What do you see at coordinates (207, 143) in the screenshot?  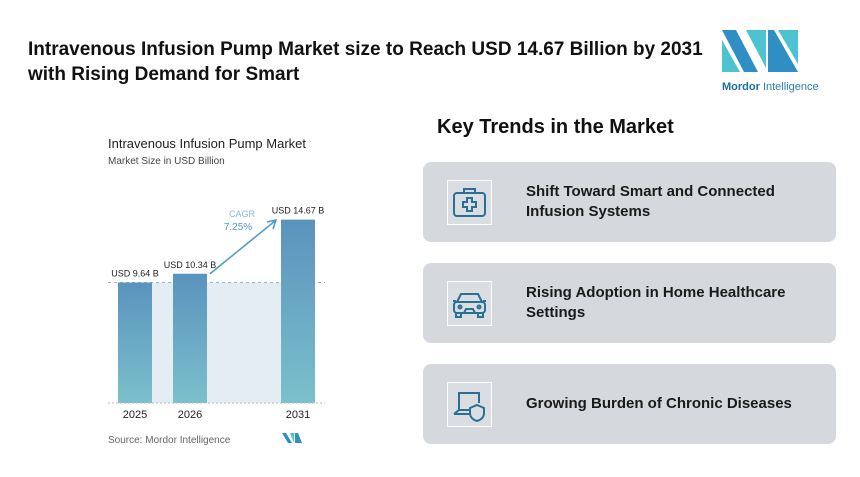 I see `chart-title: Intravenous Infusion Pump Market` at bounding box center [207, 143].